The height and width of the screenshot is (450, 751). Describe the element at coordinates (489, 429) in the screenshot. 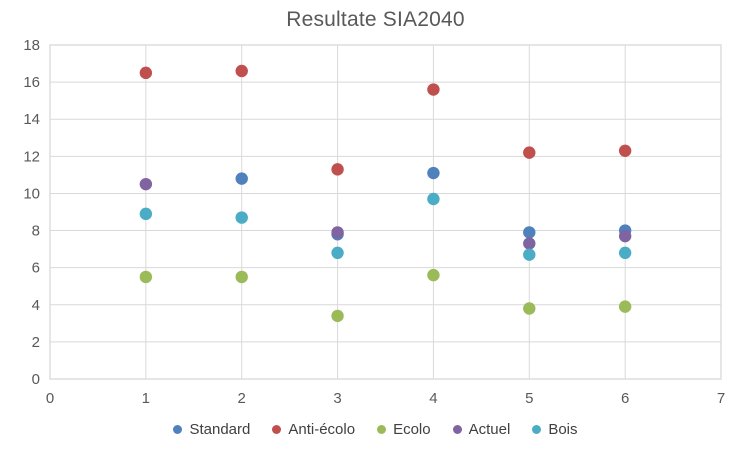

I see `legend-label: Actuel` at that location.